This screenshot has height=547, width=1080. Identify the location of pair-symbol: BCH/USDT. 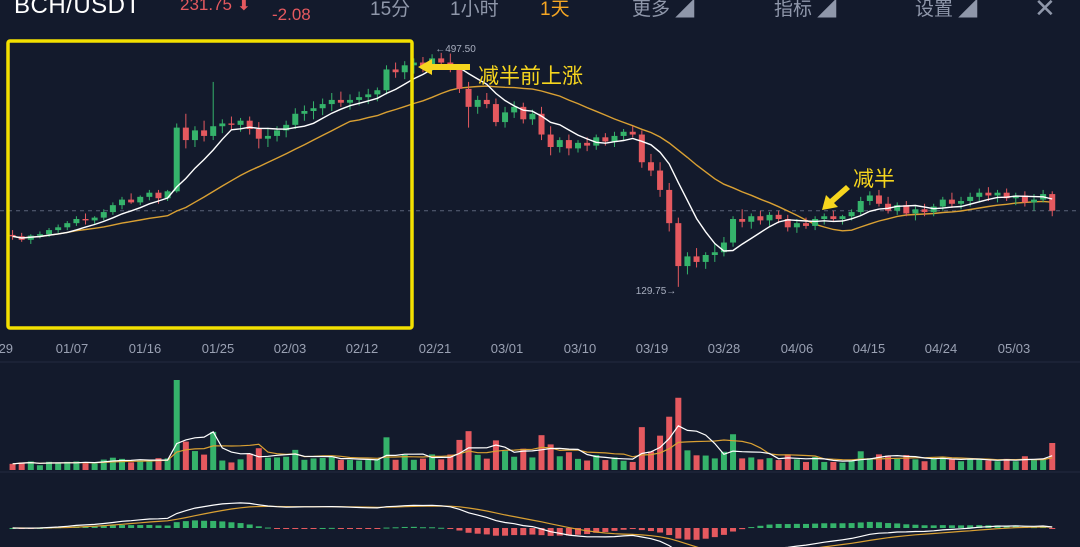
(77, 9).